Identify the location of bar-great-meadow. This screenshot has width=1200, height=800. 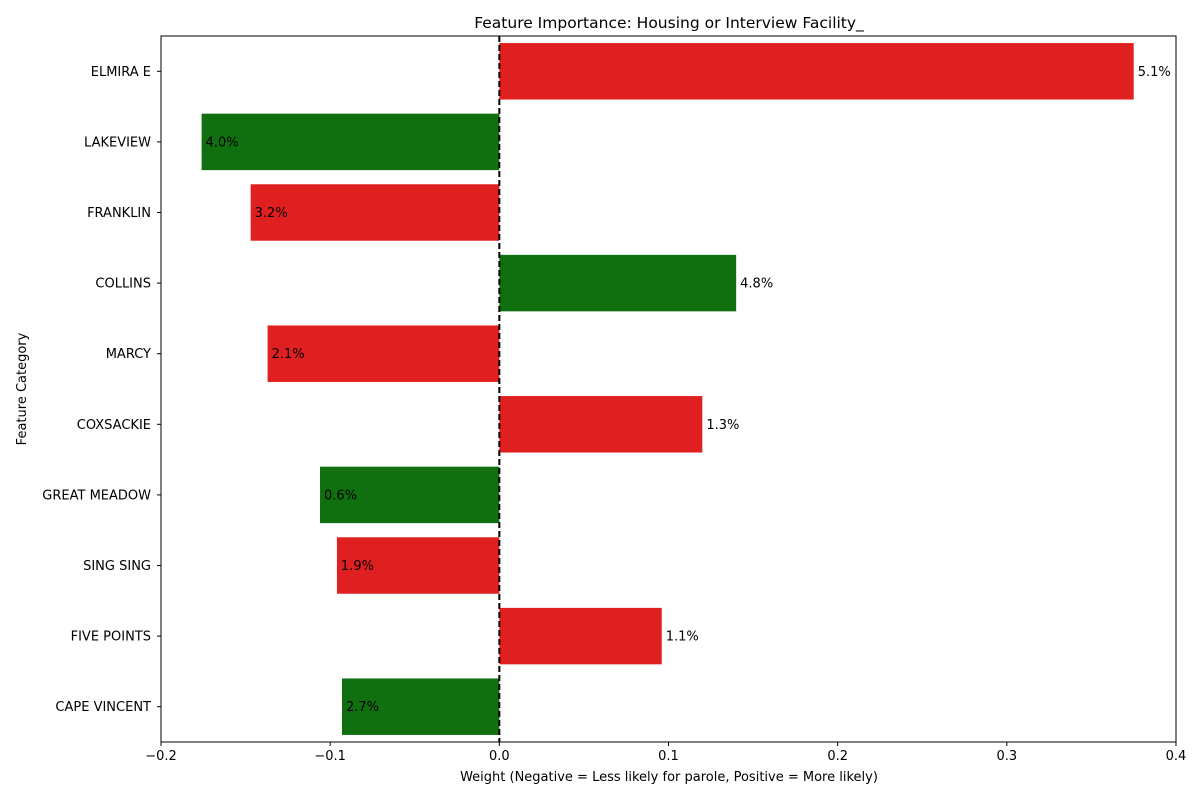
(410, 495).